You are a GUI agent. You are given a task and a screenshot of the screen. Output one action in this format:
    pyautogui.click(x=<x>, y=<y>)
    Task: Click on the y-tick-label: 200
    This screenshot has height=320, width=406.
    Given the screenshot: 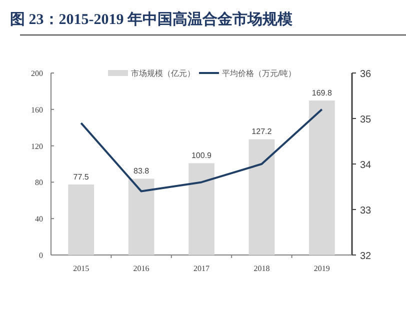 What is the action you would take?
    pyautogui.click(x=37, y=73)
    